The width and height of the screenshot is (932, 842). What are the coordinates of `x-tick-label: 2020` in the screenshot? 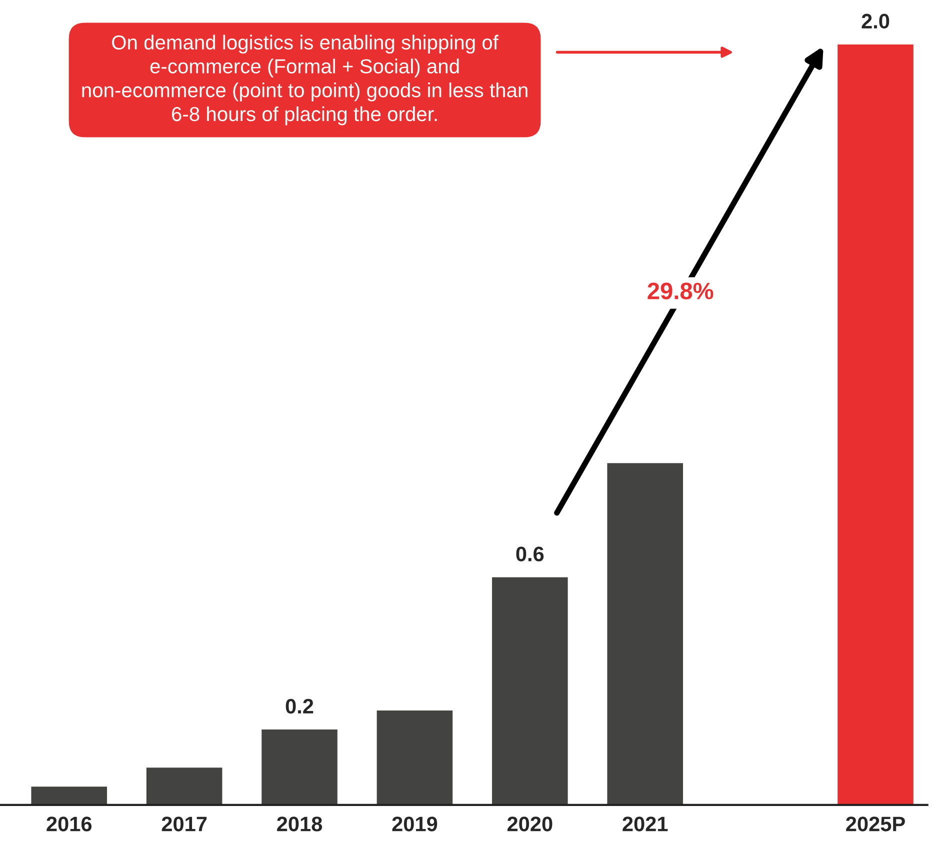 It's located at (529, 824).